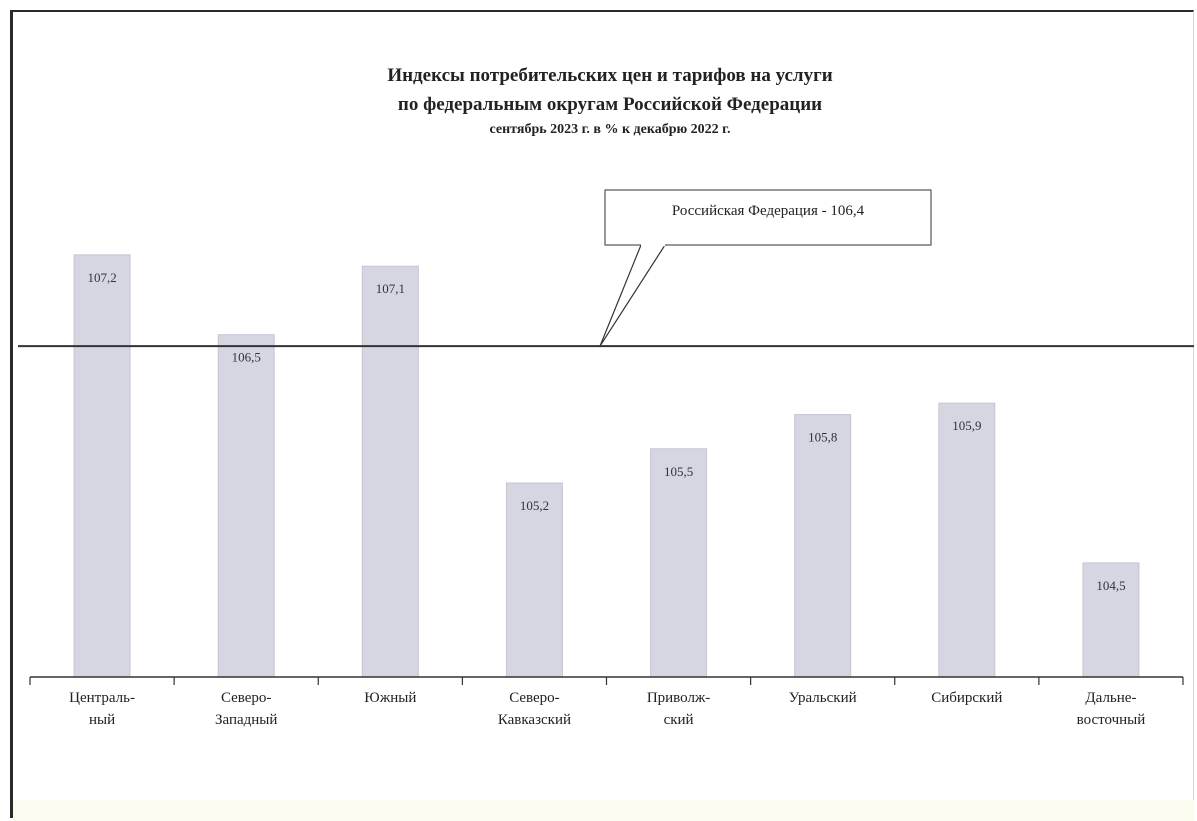 The height and width of the screenshot is (821, 1197). Describe the element at coordinates (966, 698) in the screenshot. I see `category-label: Сибирский` at that location.